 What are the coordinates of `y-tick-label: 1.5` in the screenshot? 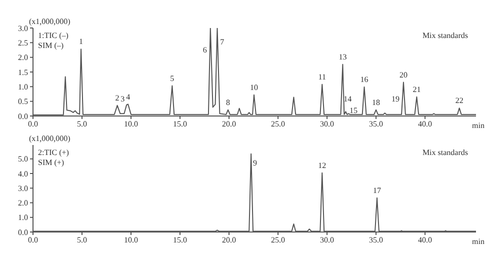 It's located at (23, 72).